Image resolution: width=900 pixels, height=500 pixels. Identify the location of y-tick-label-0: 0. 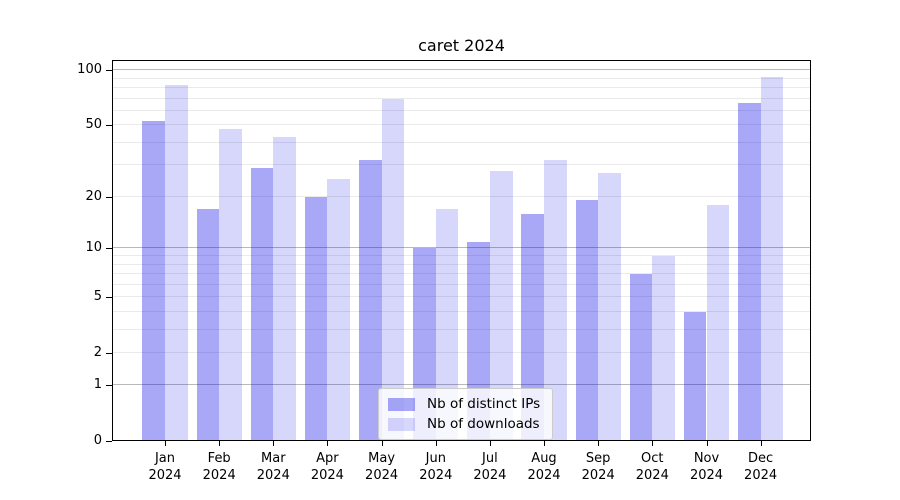
(97, 440).